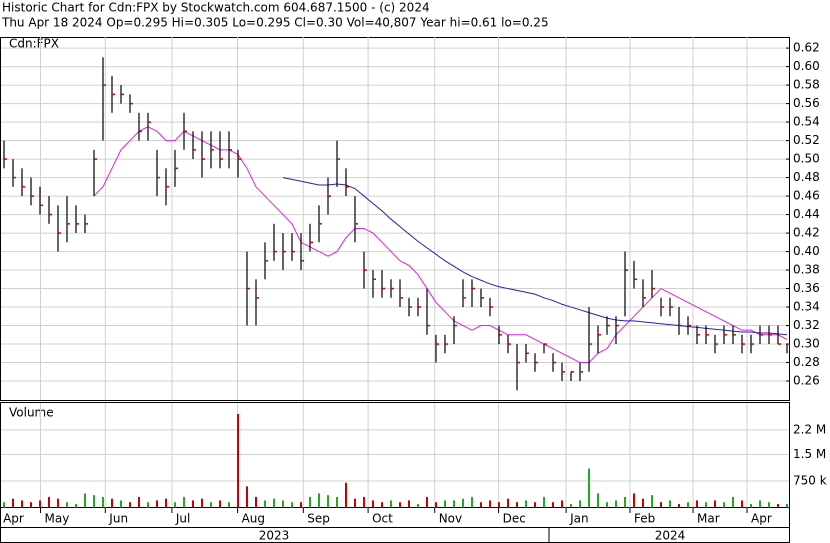  What do you see at coordinates (806, 344) in the screenshot?
I see `y-tick-label: 0.30` at bounding box center [806, 344].